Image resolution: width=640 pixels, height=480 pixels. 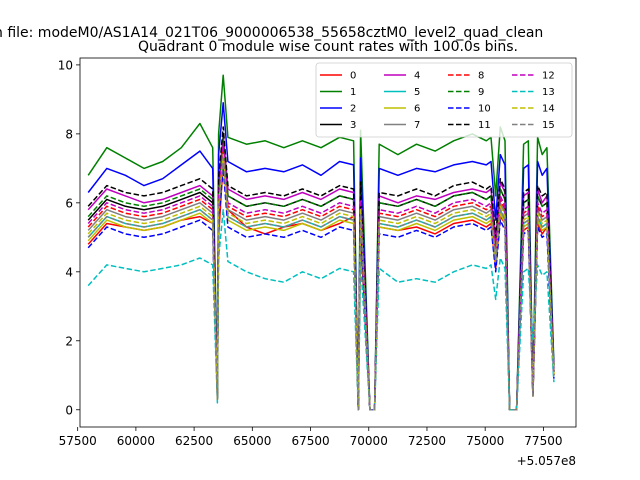 What do you see at coordinates (69, 272) in the screenshot?
I see `y-tick-label: 4` at bounding box center [69, 272].